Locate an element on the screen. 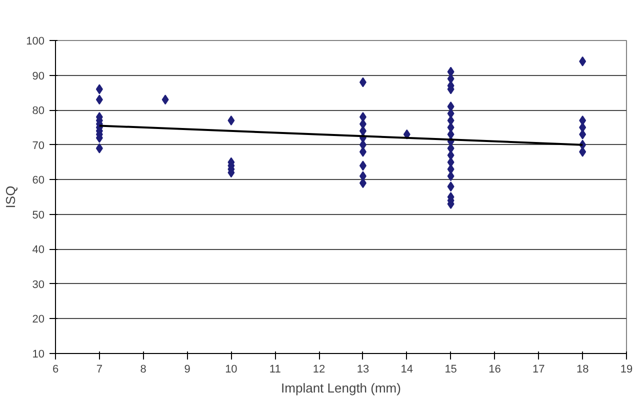 This screenshot has height=403, width=644. x-tick-label: 6 is located at coordinates (55, 370).